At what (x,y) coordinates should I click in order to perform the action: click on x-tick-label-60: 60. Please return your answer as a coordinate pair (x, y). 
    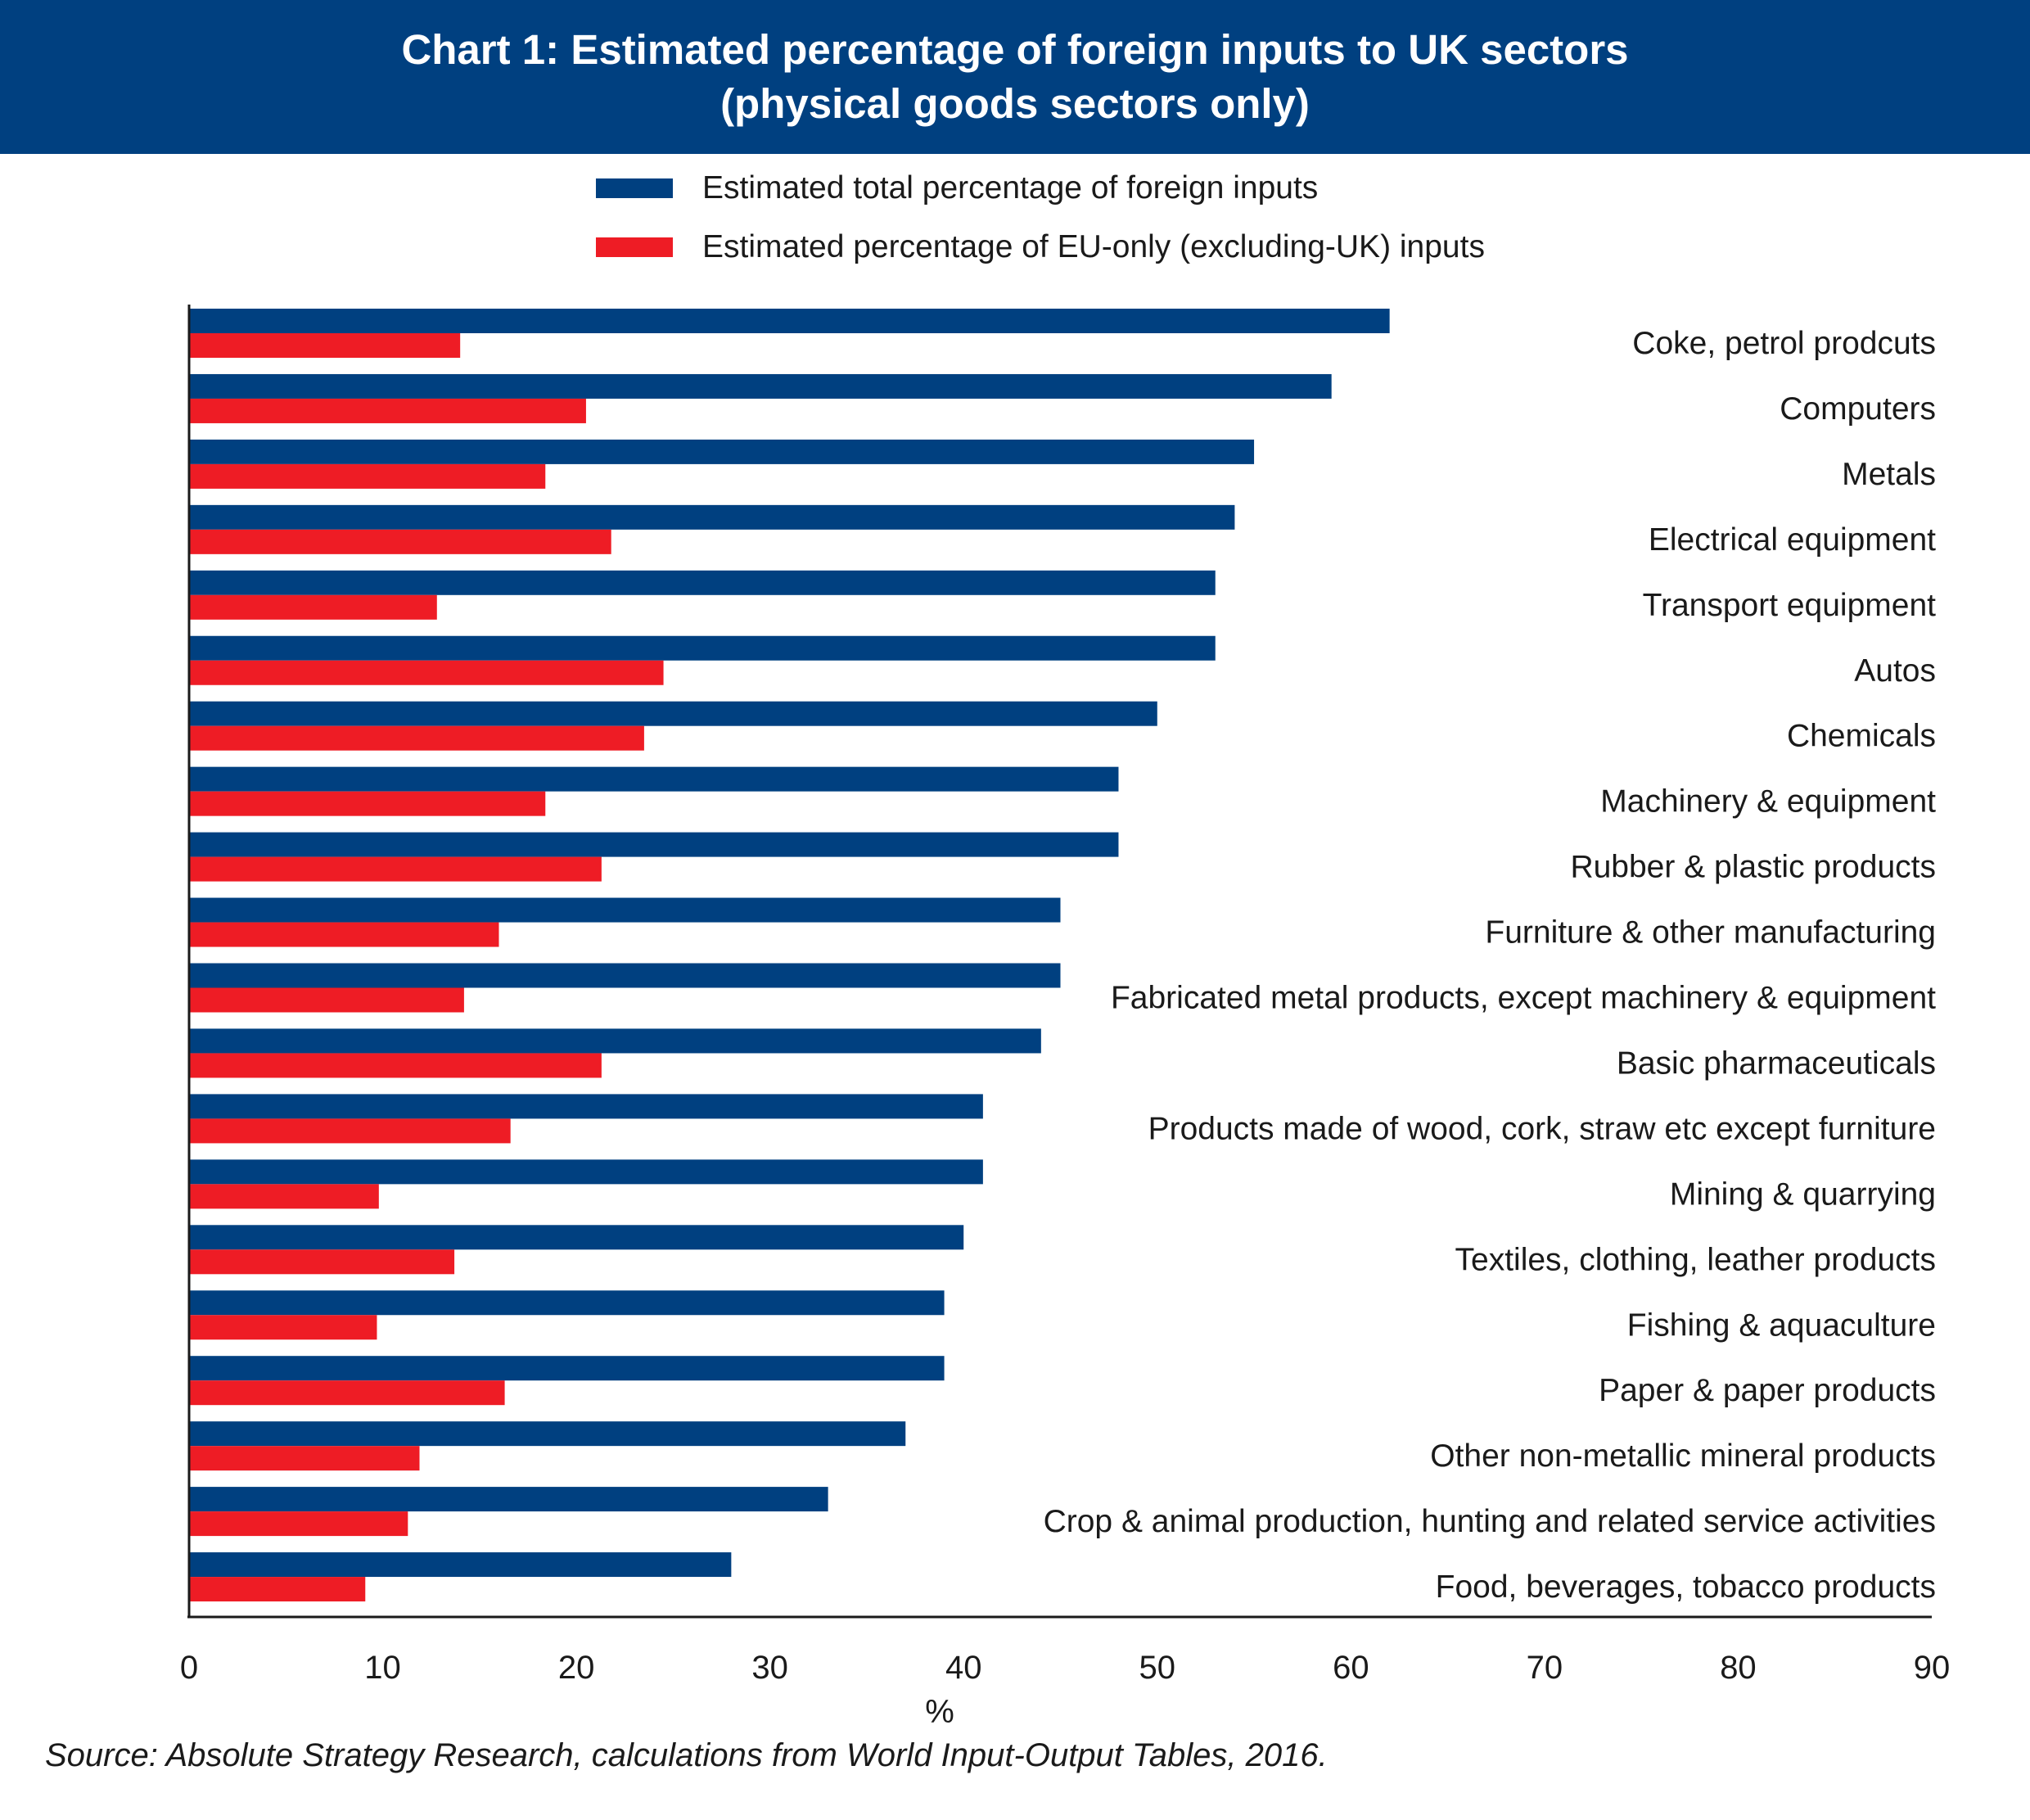
    Looking at the image, I should click on (1351, 1668).